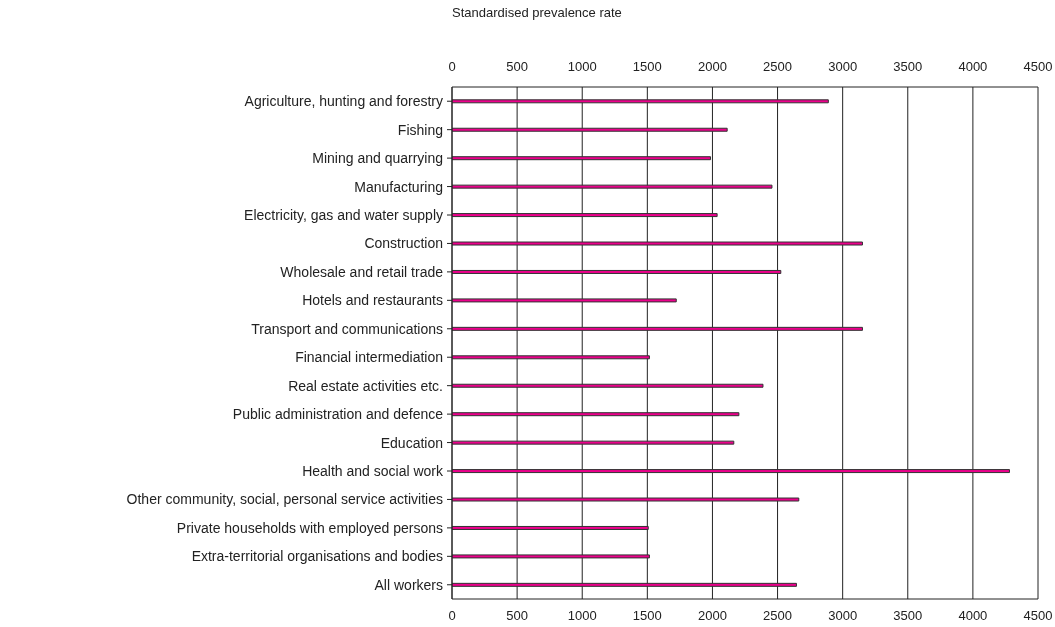  What do you see at coordinates (343, 101) in the screenshot?
I see `y-tick-label: Agriculture, hunting and forestry` at bounding box center [343, 101].